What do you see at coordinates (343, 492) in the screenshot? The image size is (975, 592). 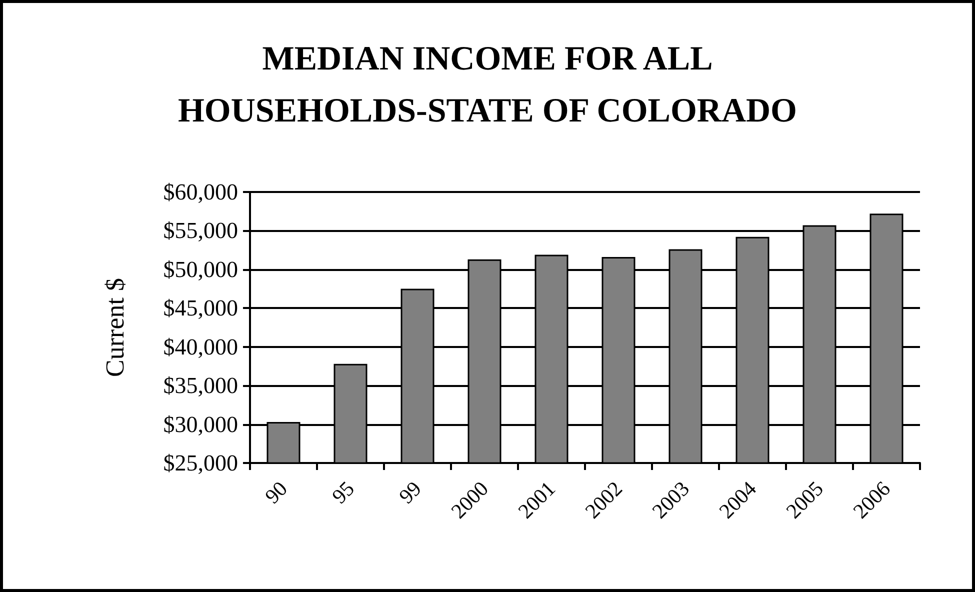 I see `x-tick-label: 95` at bounding box center [343, 492].